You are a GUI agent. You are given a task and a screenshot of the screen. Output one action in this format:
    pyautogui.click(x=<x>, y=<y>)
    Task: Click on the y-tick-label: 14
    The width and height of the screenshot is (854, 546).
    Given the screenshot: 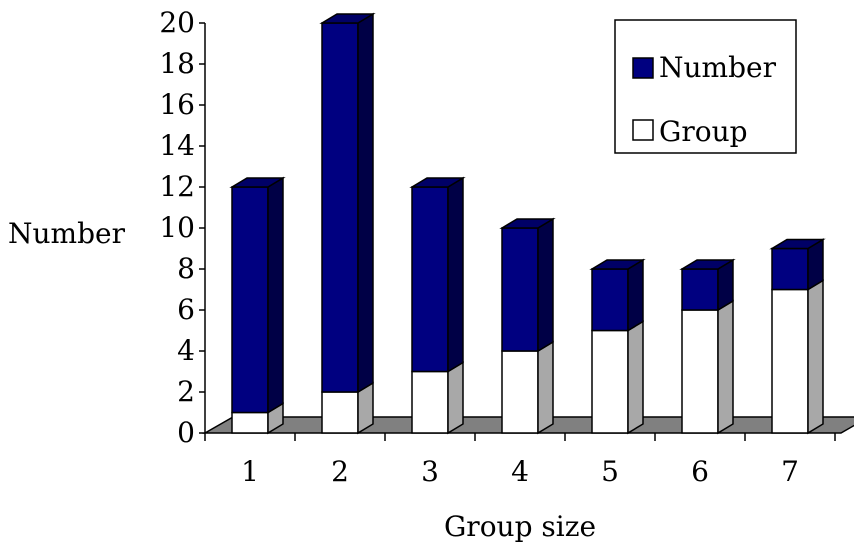 What is the action you would take?
    pyautogui.click(x=177, y=145)
    